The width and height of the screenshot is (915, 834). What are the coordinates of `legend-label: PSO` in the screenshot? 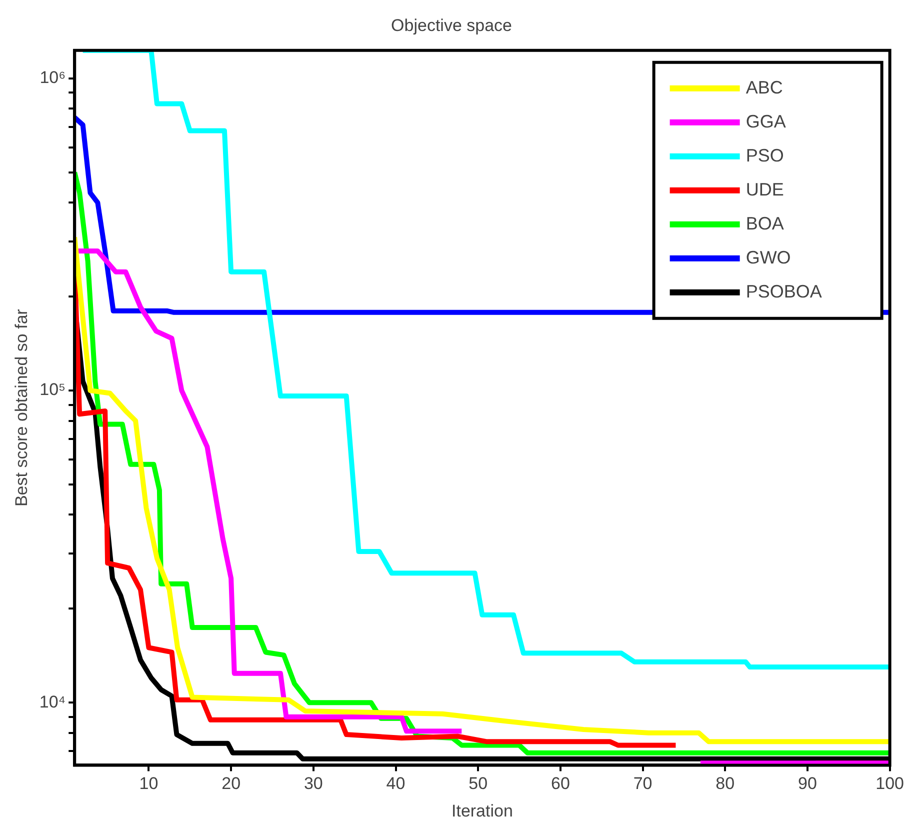 It's located at (765, 155).